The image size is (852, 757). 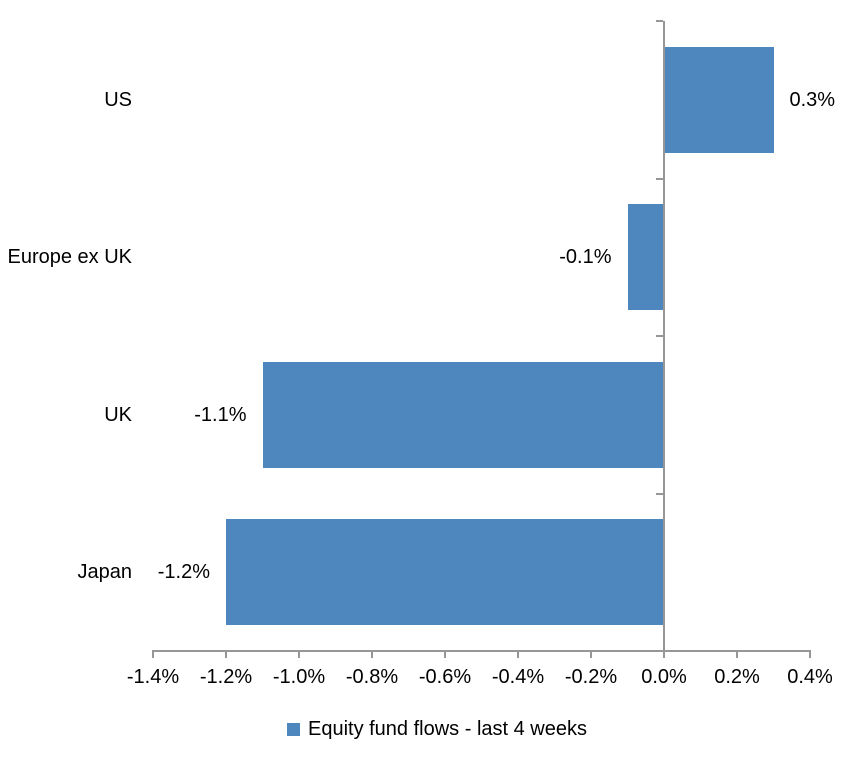 I want to click on legend-swatch-icon, so click(x=293, y=729).